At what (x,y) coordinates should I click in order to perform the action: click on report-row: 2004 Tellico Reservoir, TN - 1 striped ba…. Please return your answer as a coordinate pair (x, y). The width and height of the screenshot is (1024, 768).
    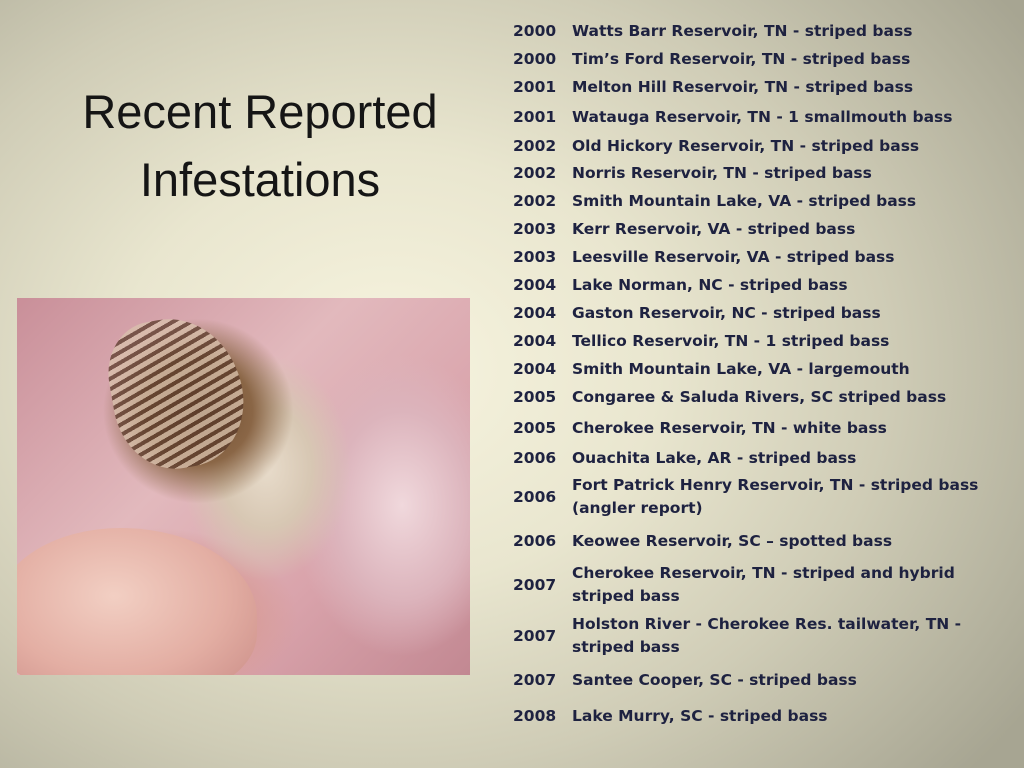
    Looking at the image, I should click on (763, 341).